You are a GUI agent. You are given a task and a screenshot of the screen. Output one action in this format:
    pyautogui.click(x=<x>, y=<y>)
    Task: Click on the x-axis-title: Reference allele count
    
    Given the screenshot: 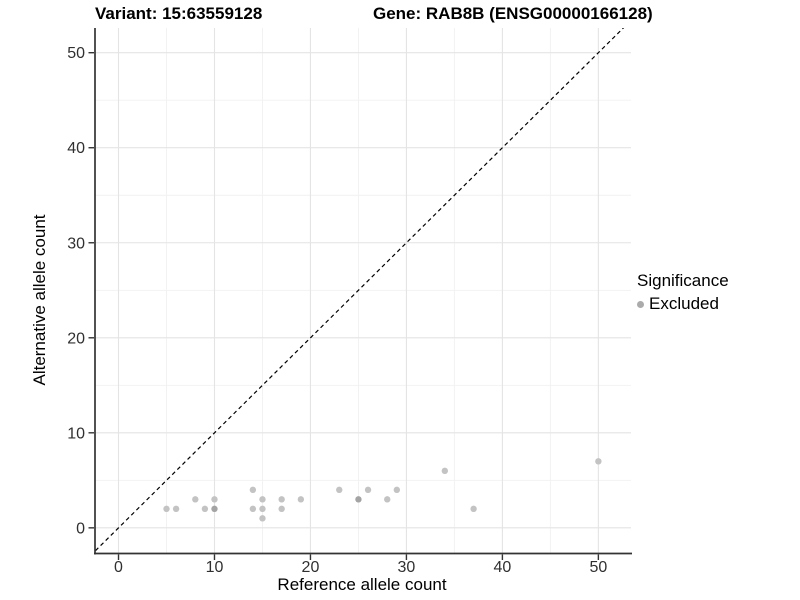 What is the action you would take?
    pyautogui.click(x=362, y=584)
    